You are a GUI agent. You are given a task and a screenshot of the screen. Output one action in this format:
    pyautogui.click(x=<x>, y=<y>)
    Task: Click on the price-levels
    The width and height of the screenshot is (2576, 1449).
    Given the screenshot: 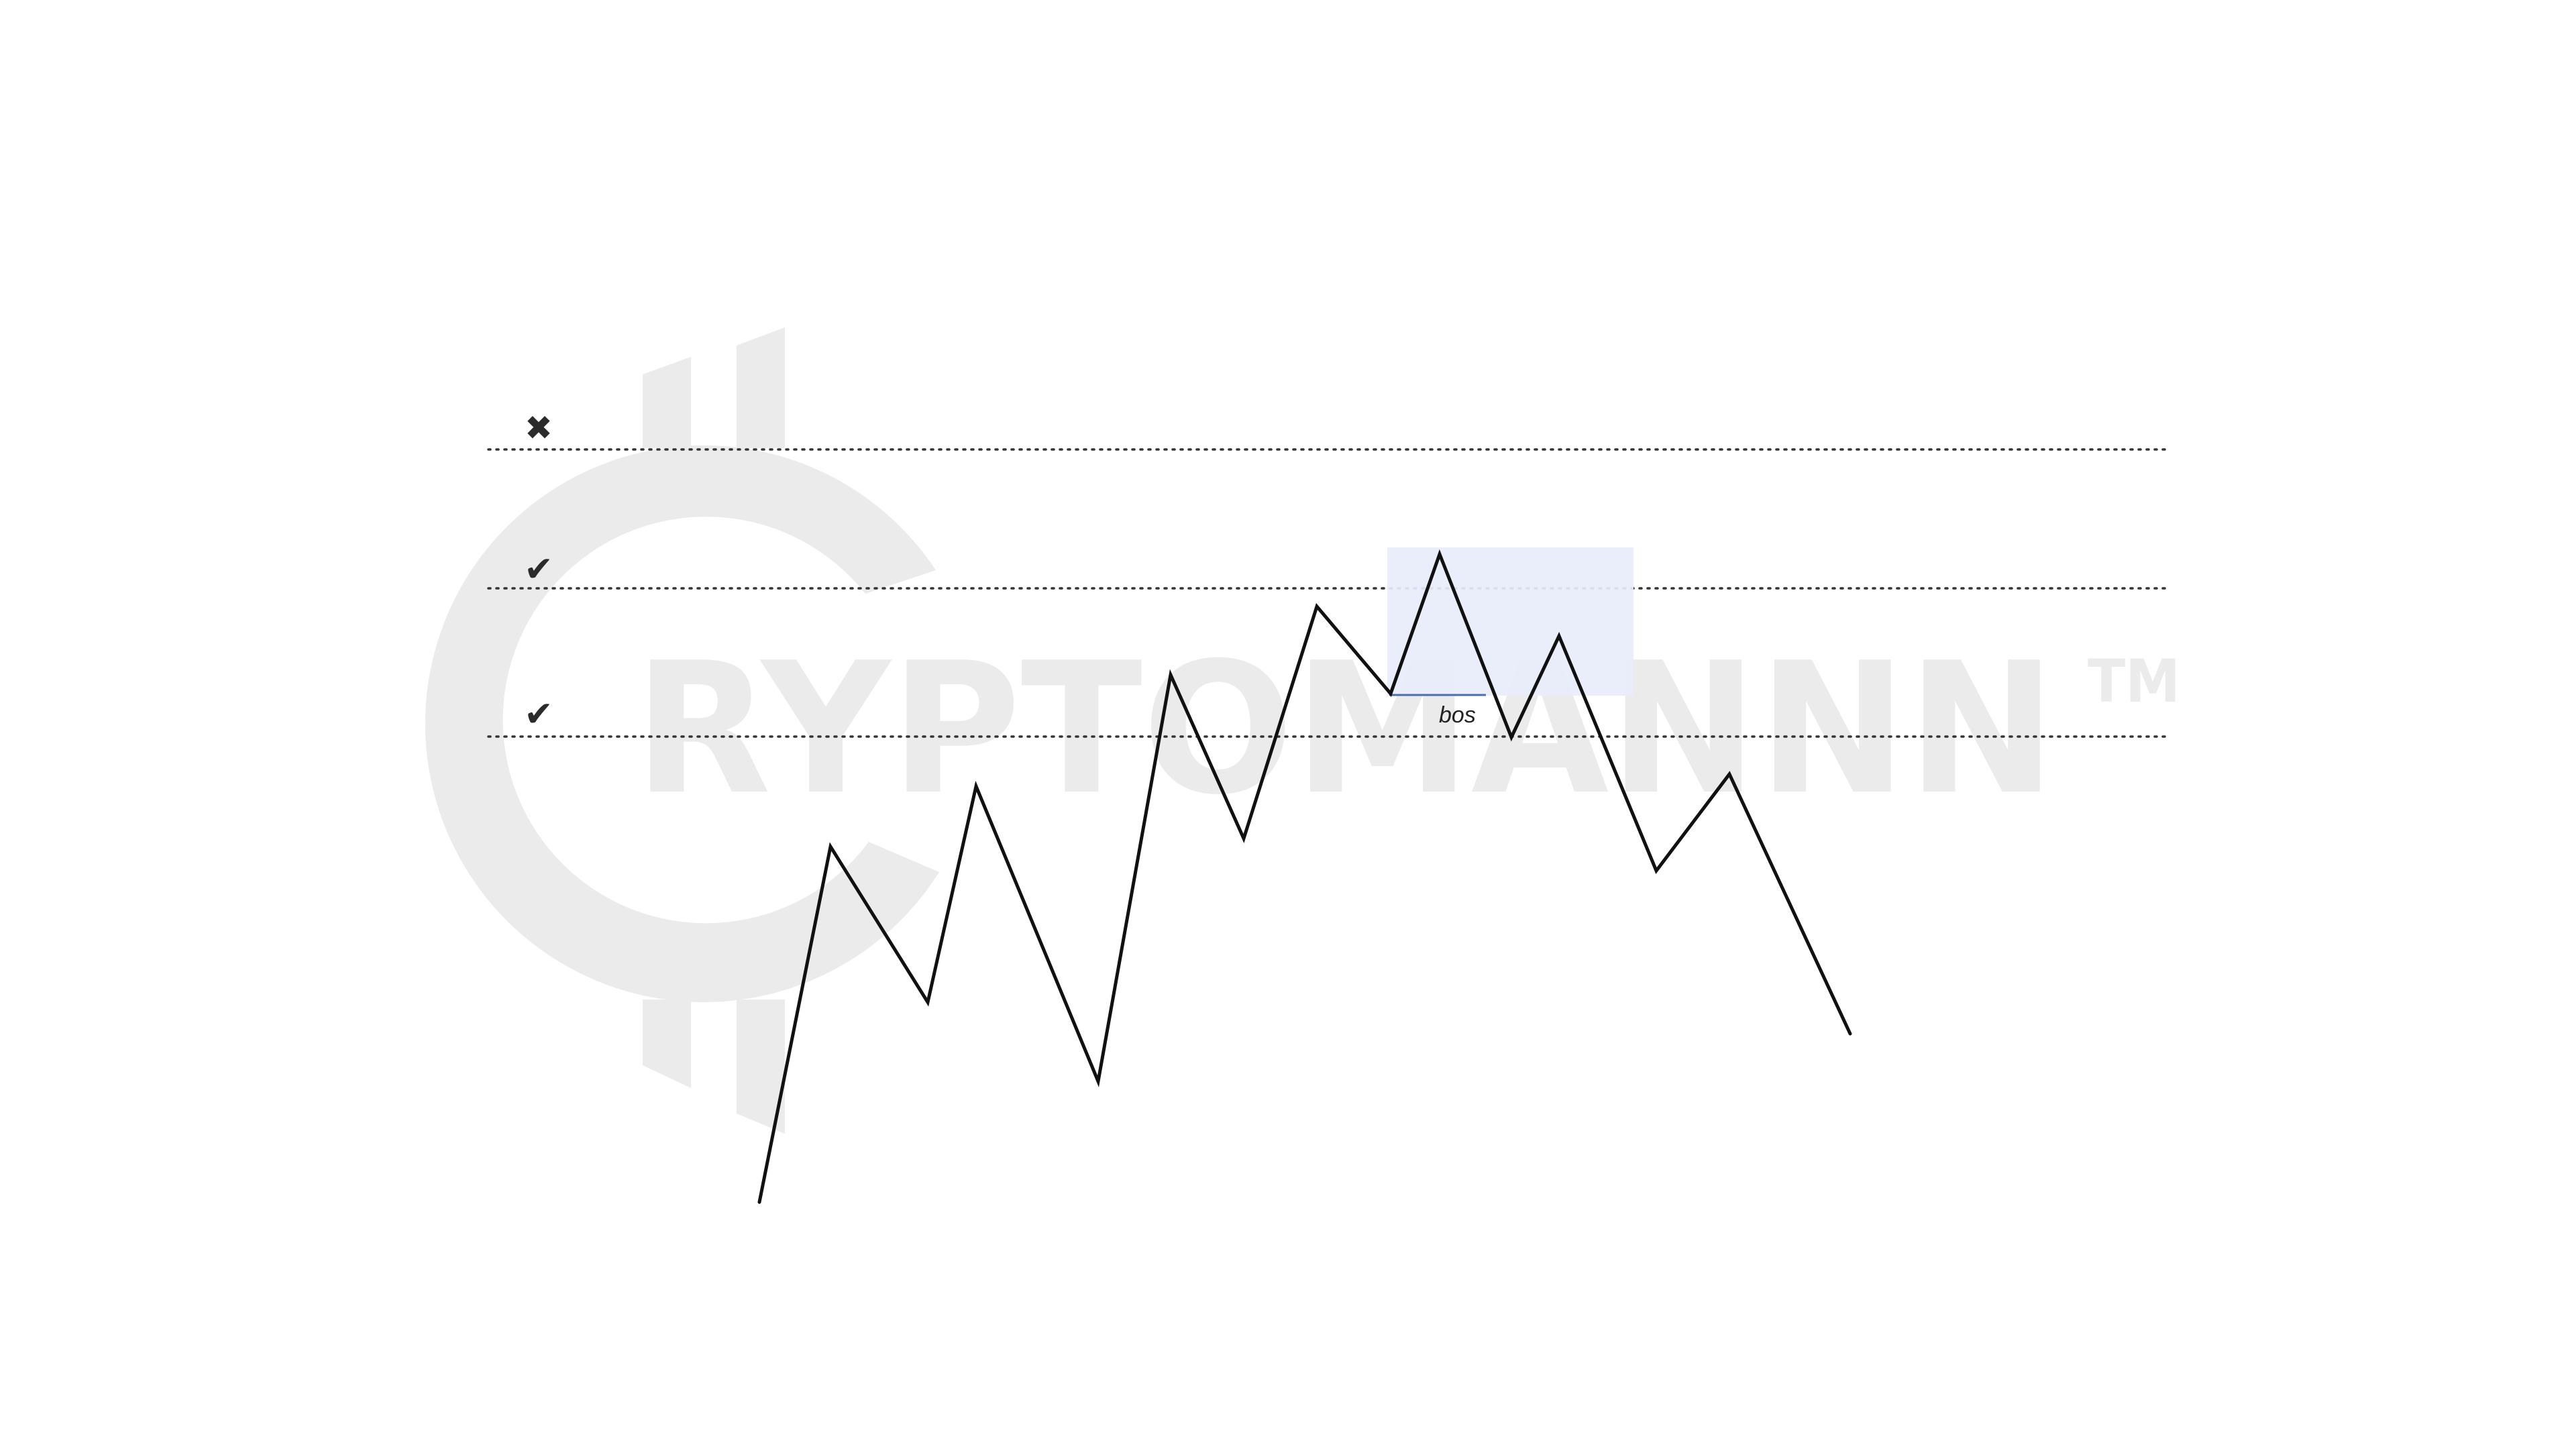 What is the action you would take?
    pyautogui.click(x=1327, y=593)
    